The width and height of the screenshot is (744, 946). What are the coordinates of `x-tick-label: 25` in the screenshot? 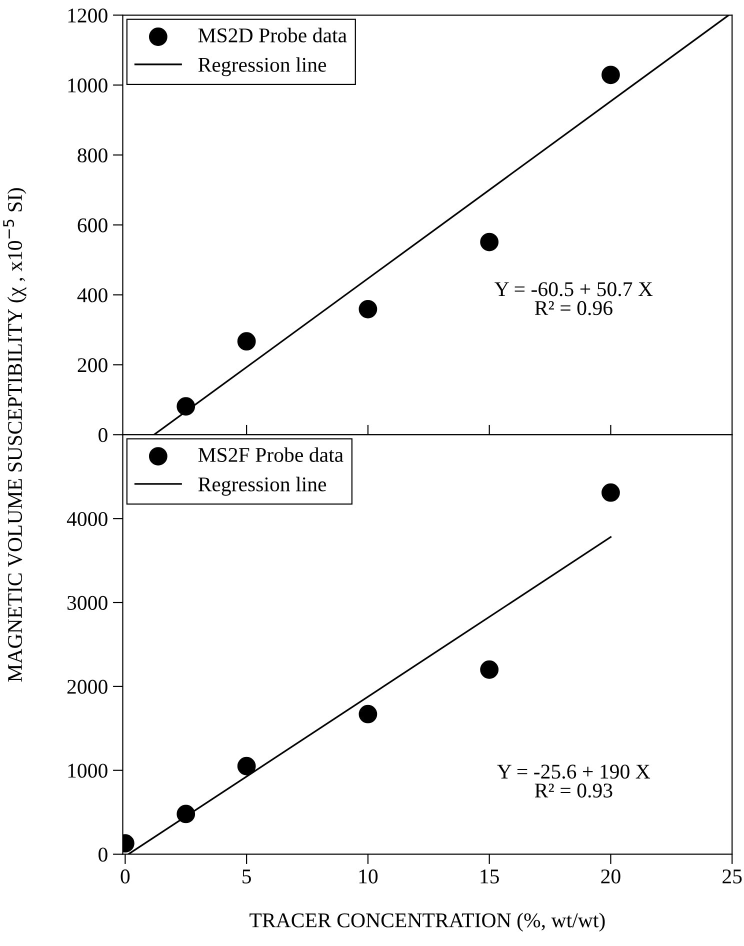 It's located at (732, 876).